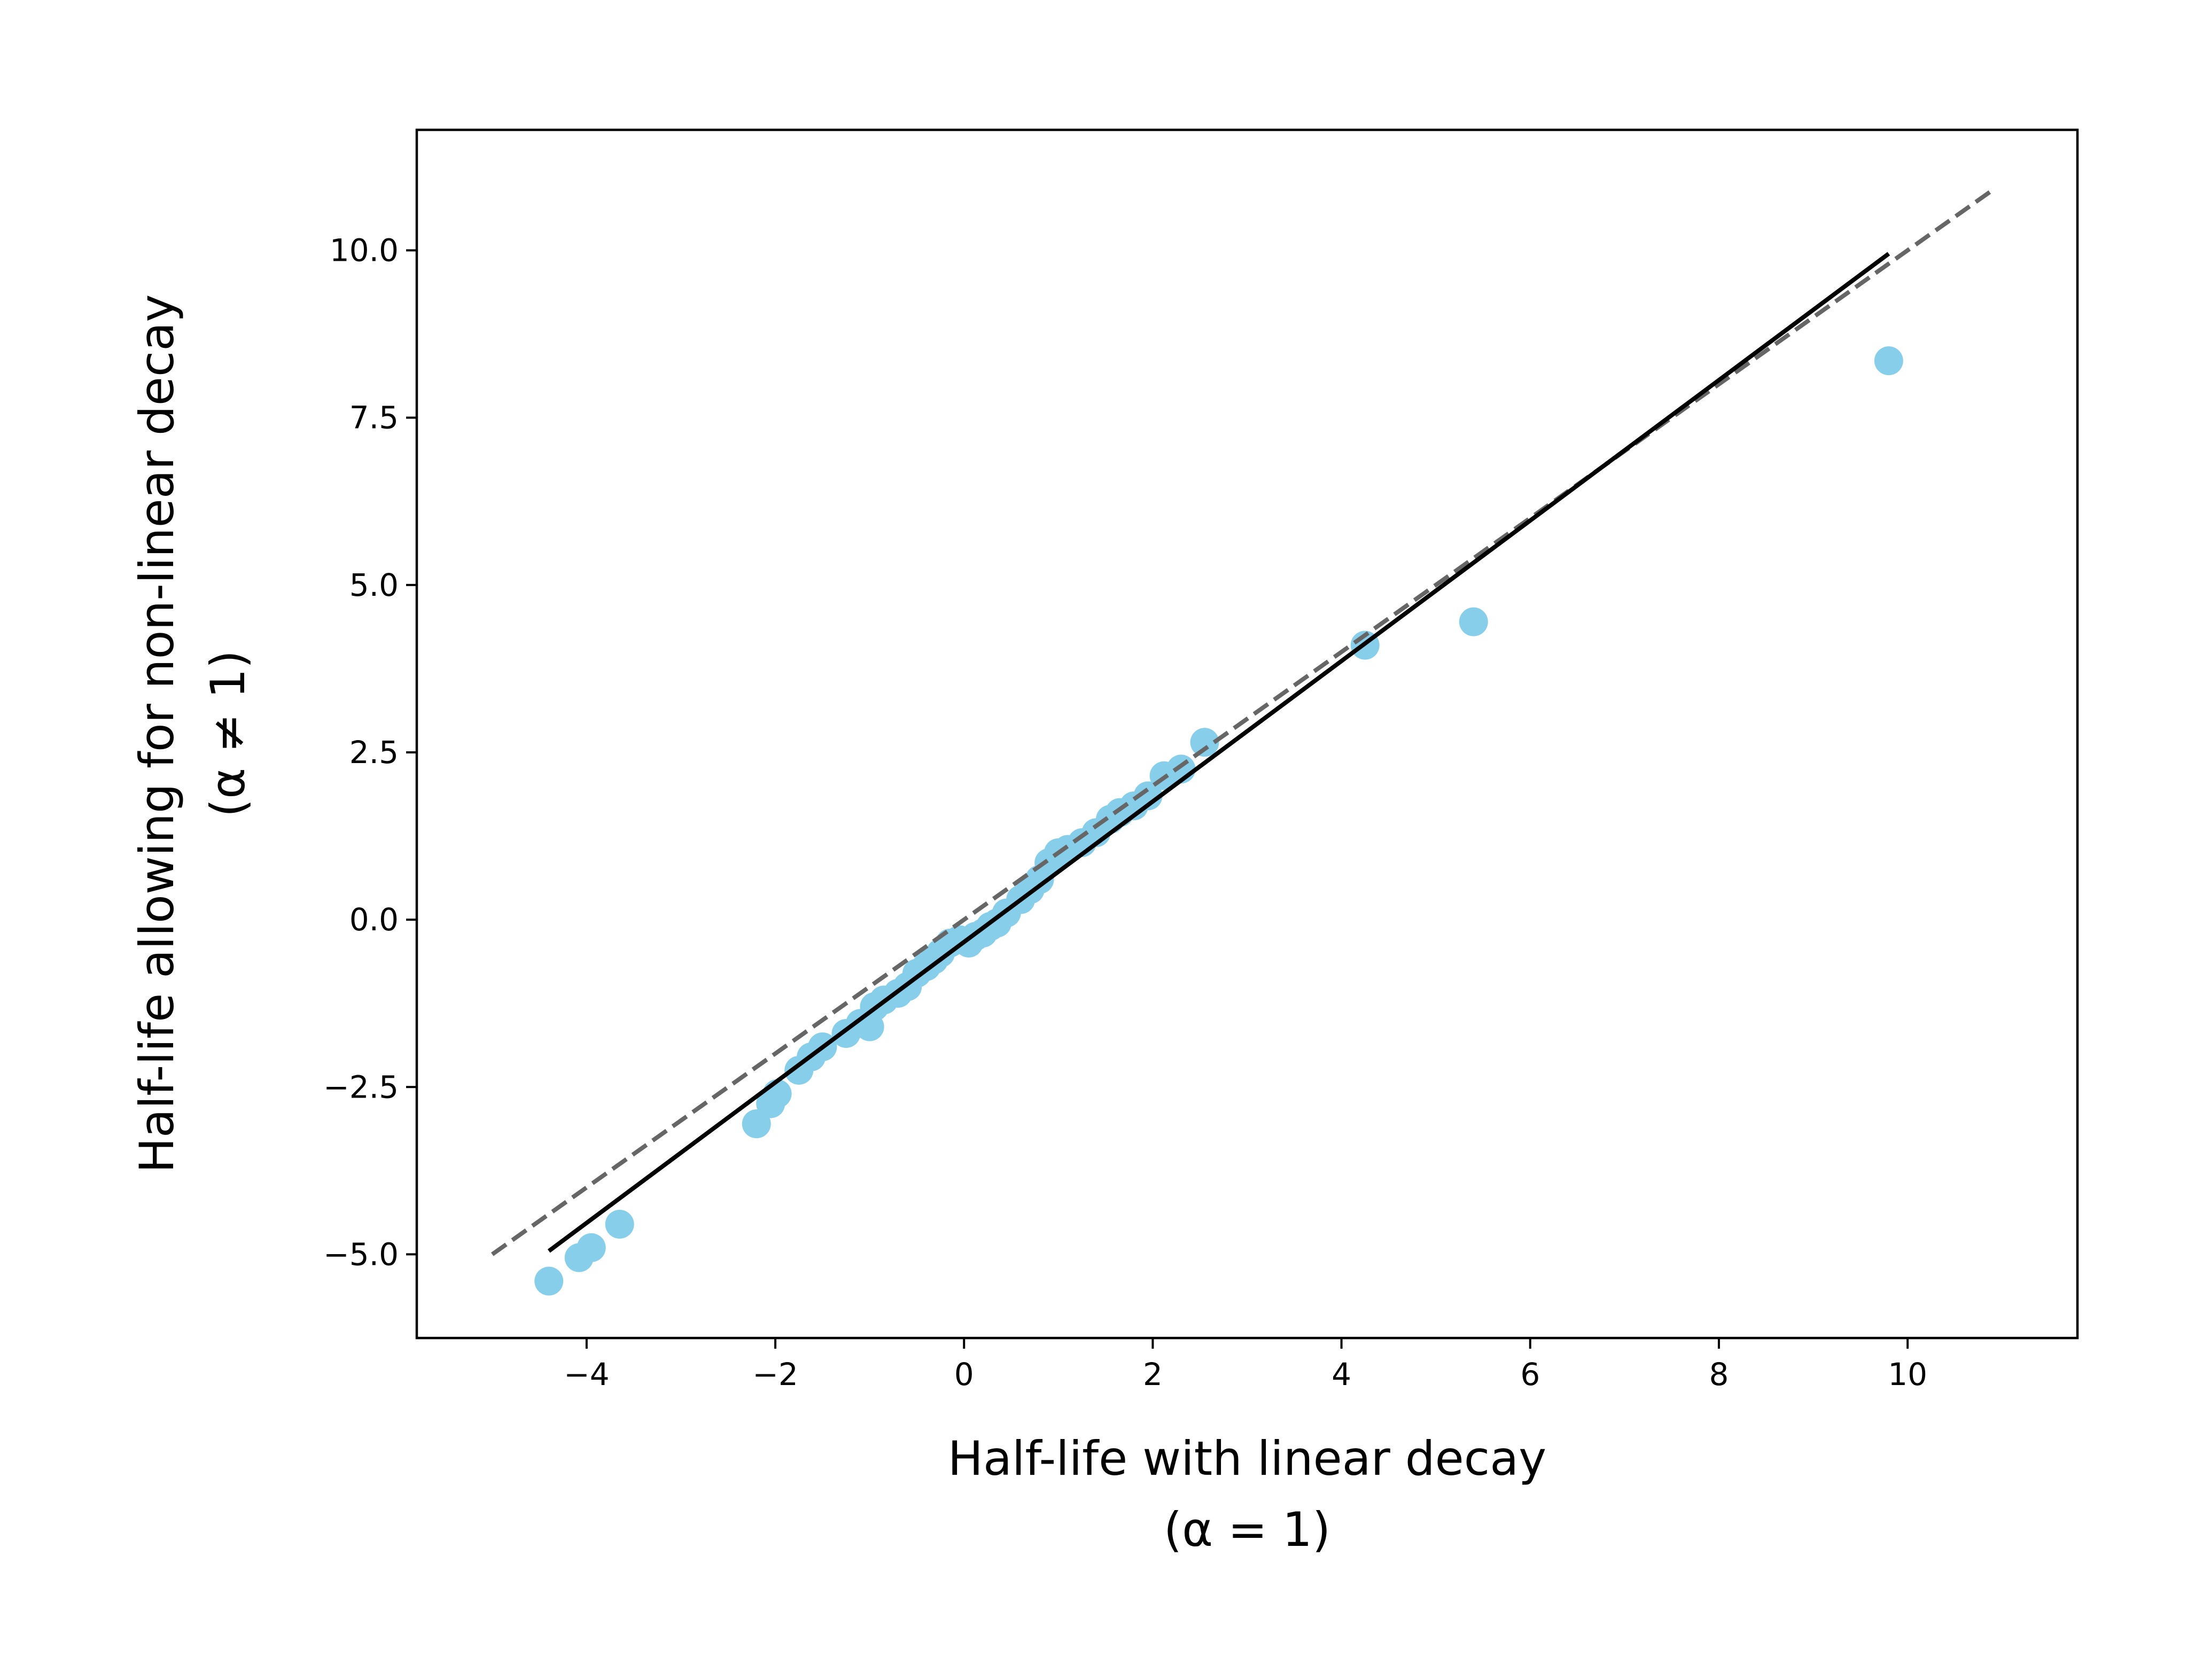  I want to click on y-axis: −5.0 −2.5 0.0 2.5 5.0 7.5 10.0, so click(370, 752).